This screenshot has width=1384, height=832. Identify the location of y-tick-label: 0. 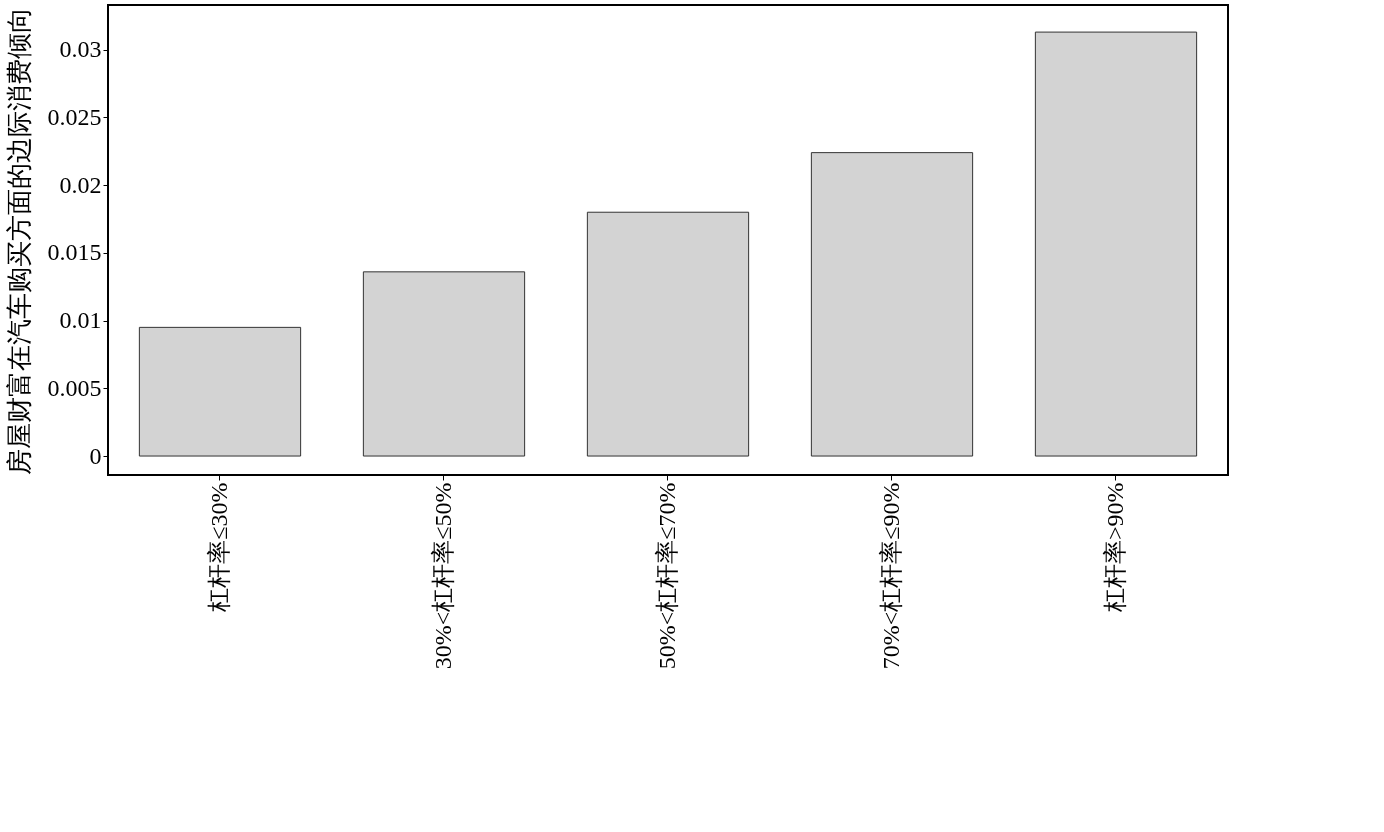
(95, 455).